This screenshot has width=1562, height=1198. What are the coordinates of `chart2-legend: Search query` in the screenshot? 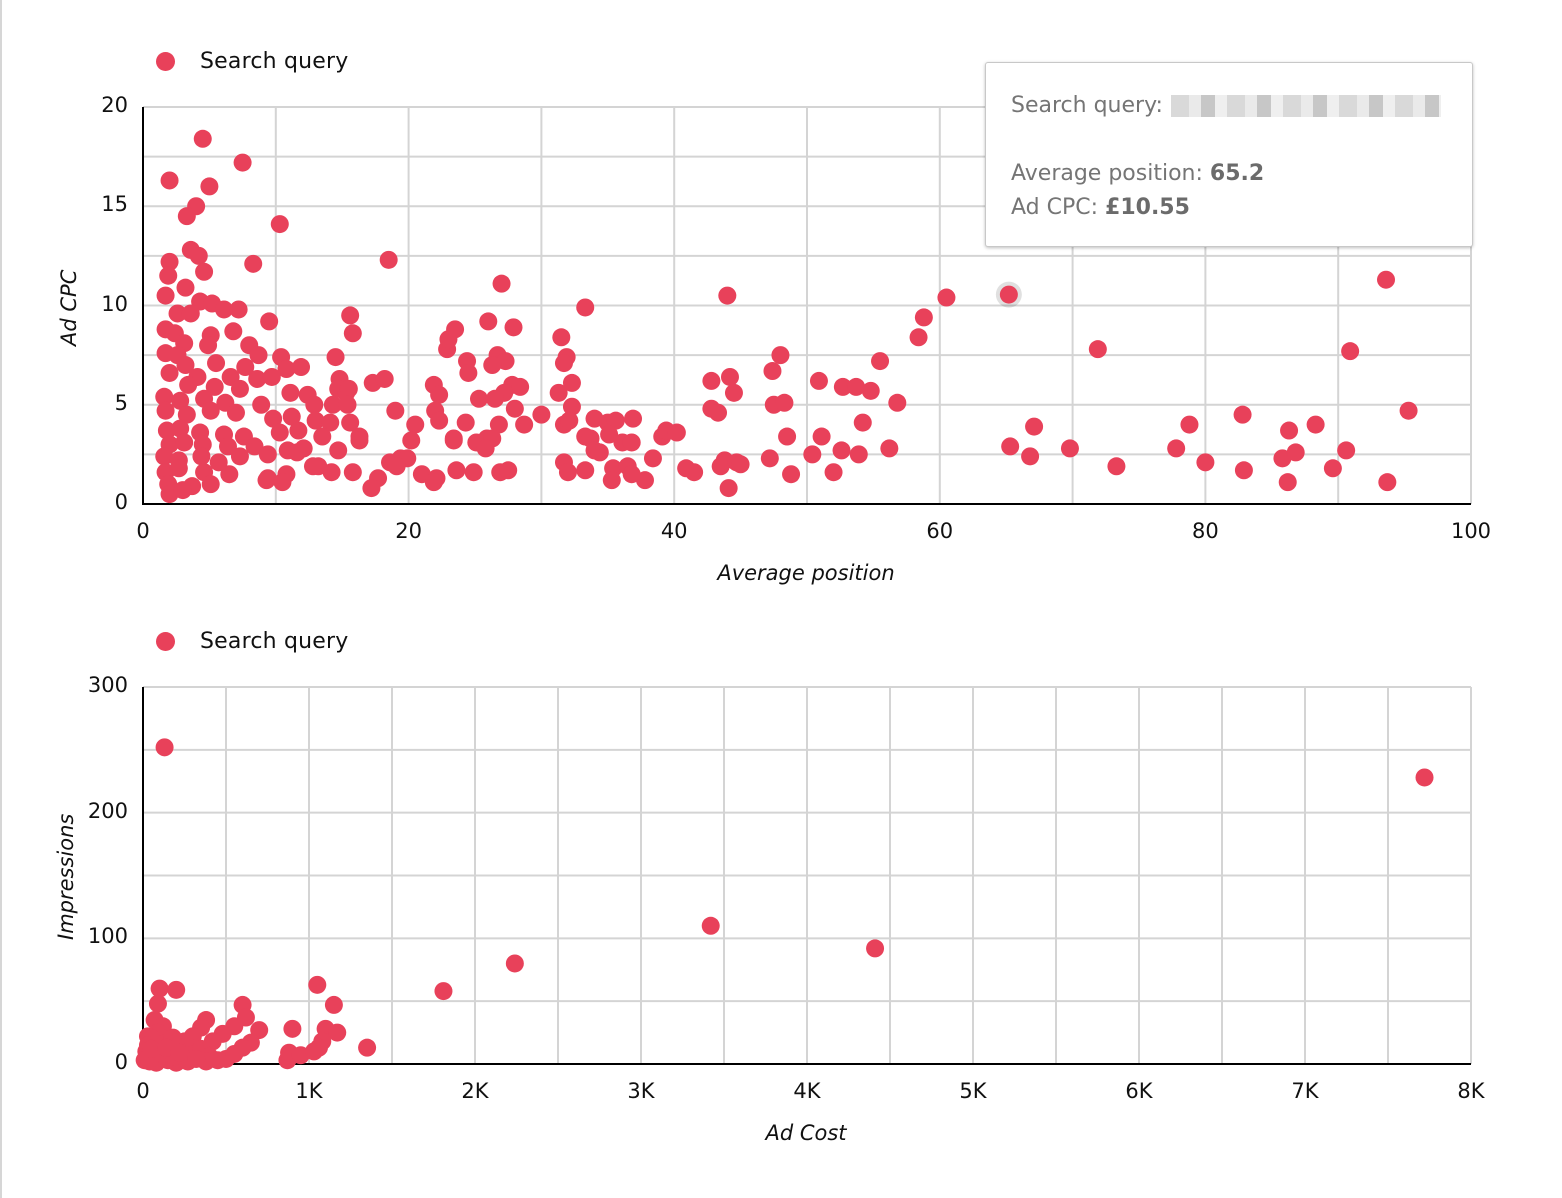 It's located at (252, 641).